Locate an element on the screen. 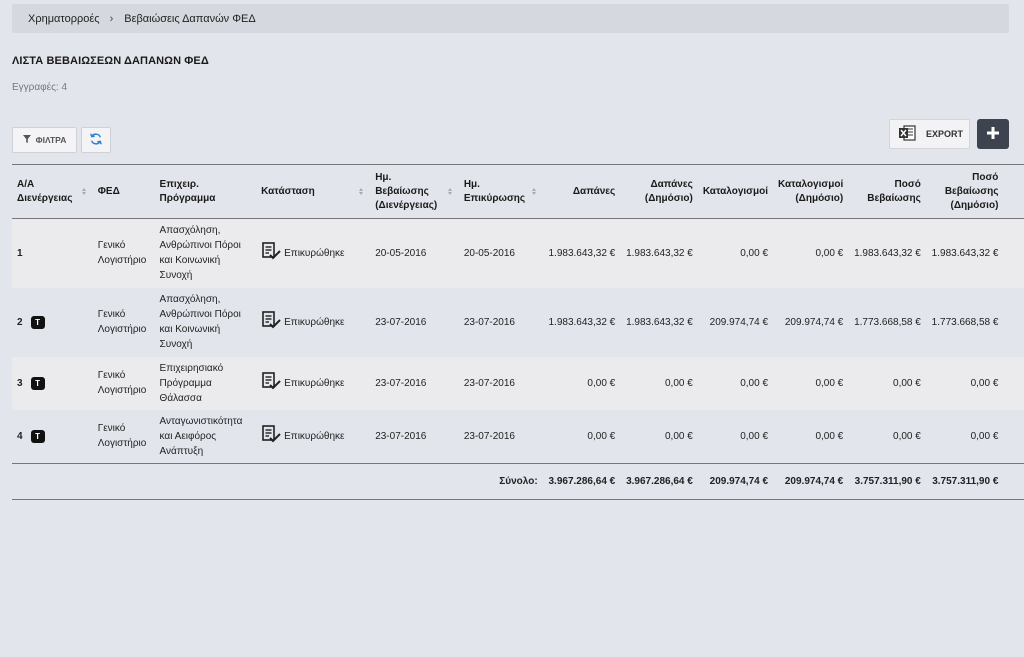 This screenshot has height=657, width=1024. col-header-expenses-public: Δαπάνες (Δημόσιο) is located at coordinates (659, 191).